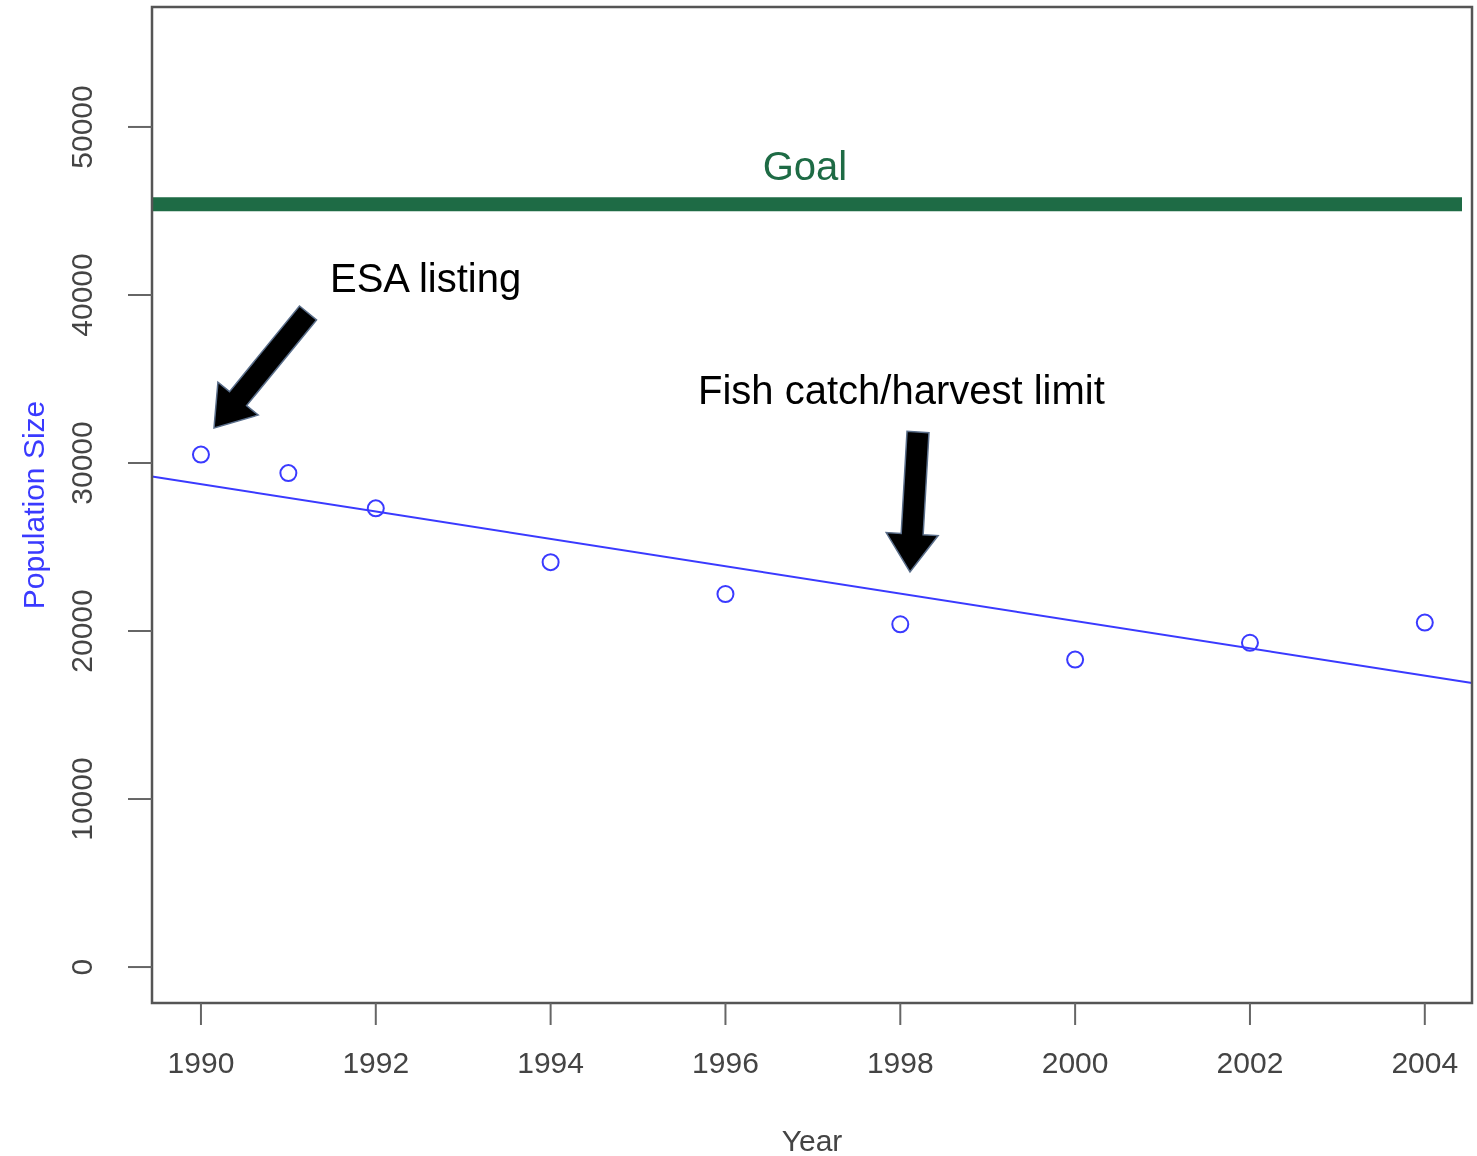  Describe the element at coordinates (81, 967) in the screenshot. I see `y-tick-label: 0` at that location.